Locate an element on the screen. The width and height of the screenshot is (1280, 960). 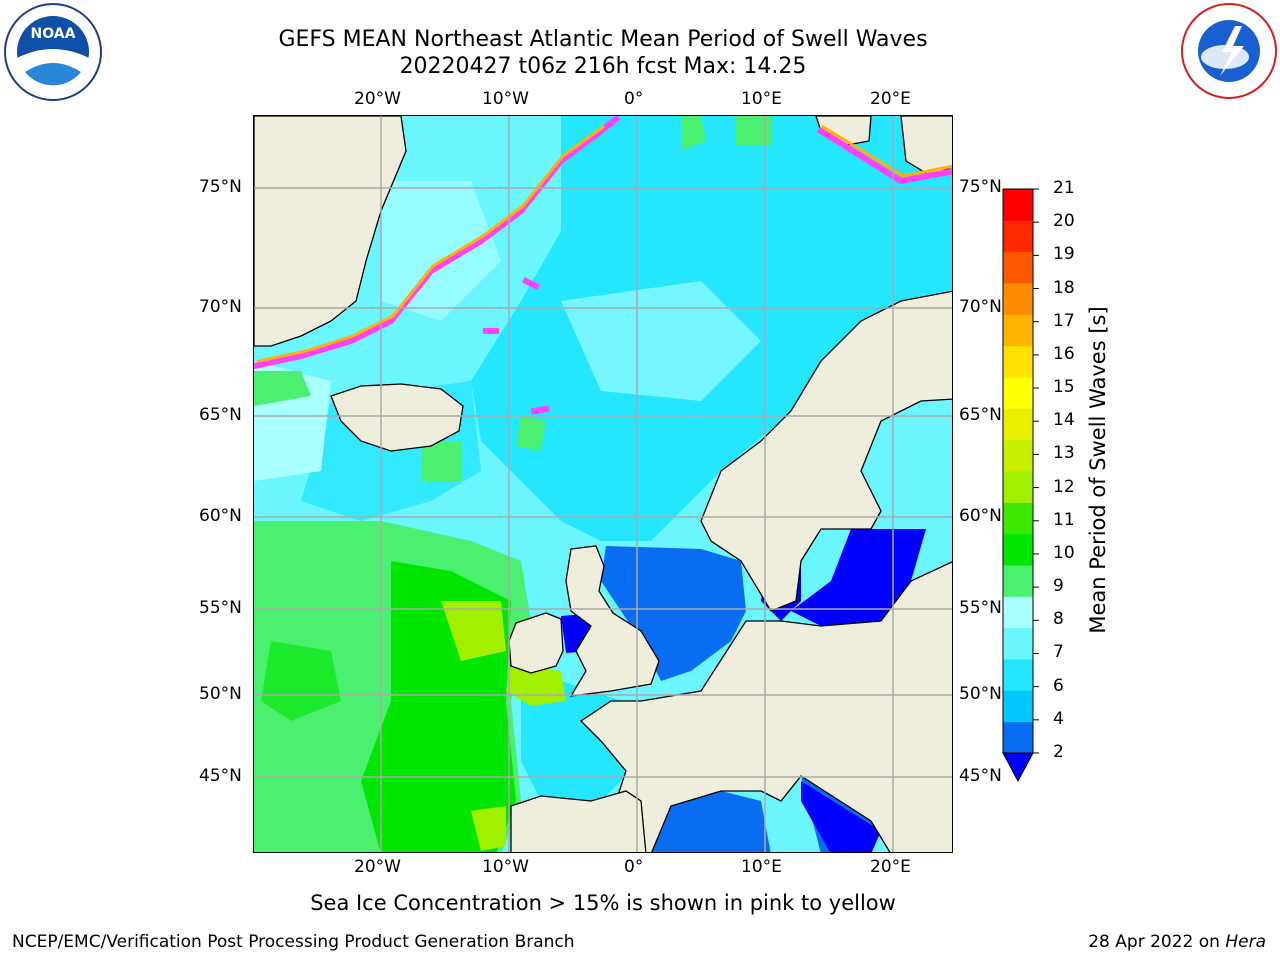
lon-label-top: 20°W is located at coordinates (377, 99).